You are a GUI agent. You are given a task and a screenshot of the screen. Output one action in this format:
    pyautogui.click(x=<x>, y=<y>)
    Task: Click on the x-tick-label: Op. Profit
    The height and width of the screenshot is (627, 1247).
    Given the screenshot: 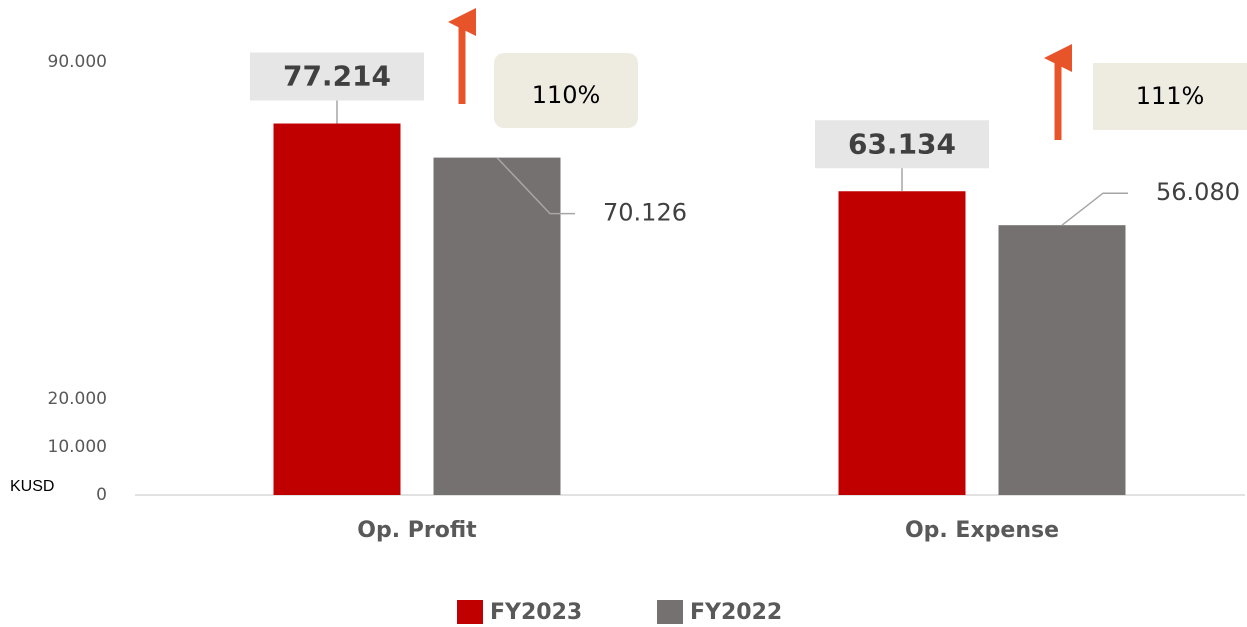 What is the action you would take?
    pyautogui.click(x=417, y=530)
    